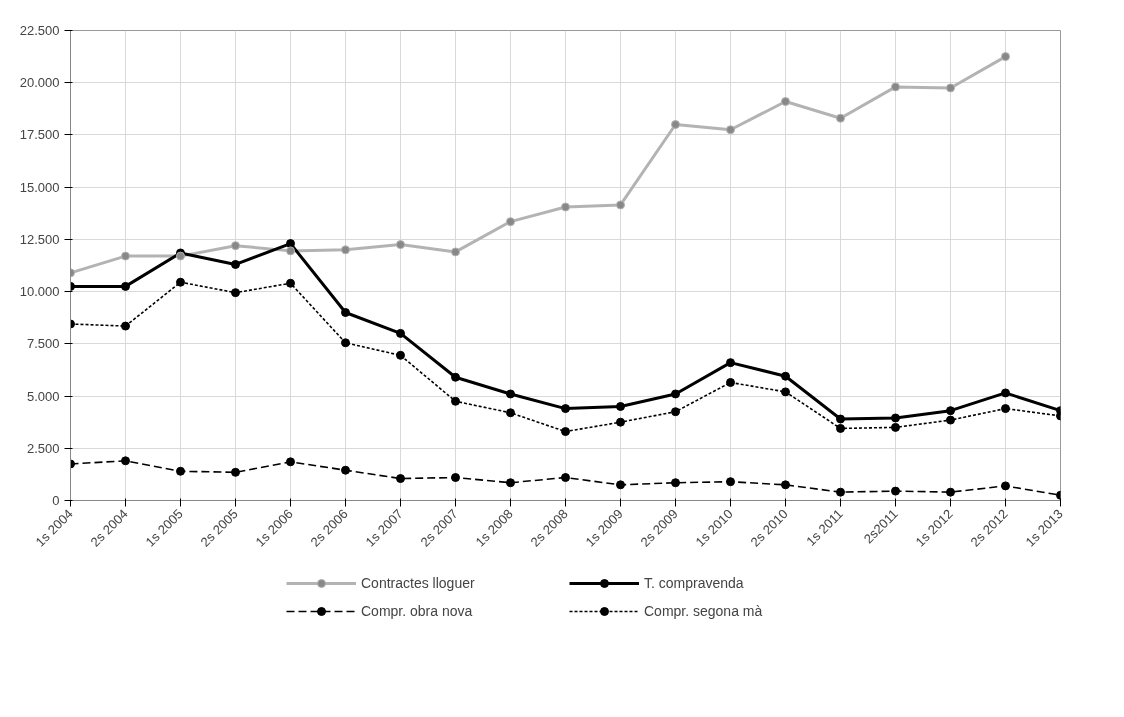 This screenshot has height=717, width=1124. Describe the element at coordinates (39, 239) in the screenshot. I see `y-tick-label: 12.500` at that location.